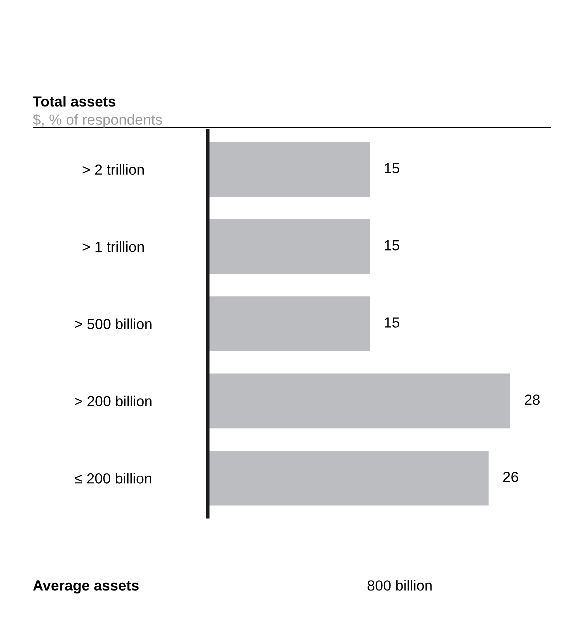  Describe the element at coordinates (113, 478) in the screenshot. I see `y-tick-label: ≤ 200 billion` at that location.